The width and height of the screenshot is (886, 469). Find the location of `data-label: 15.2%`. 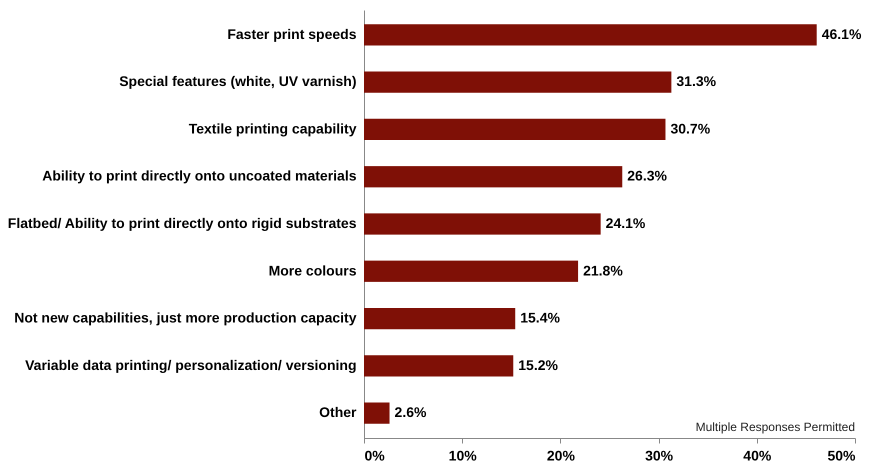

data-label: 15.2% is located at coordinates (538, 364).